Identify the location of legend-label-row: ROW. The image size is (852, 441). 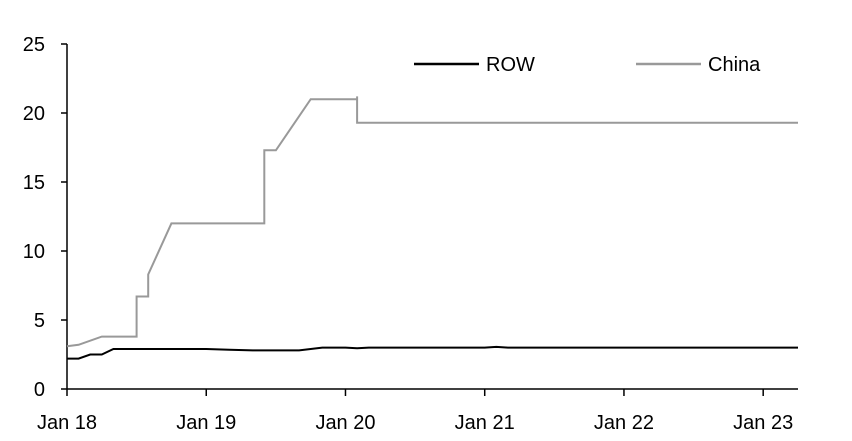
(510, 65).